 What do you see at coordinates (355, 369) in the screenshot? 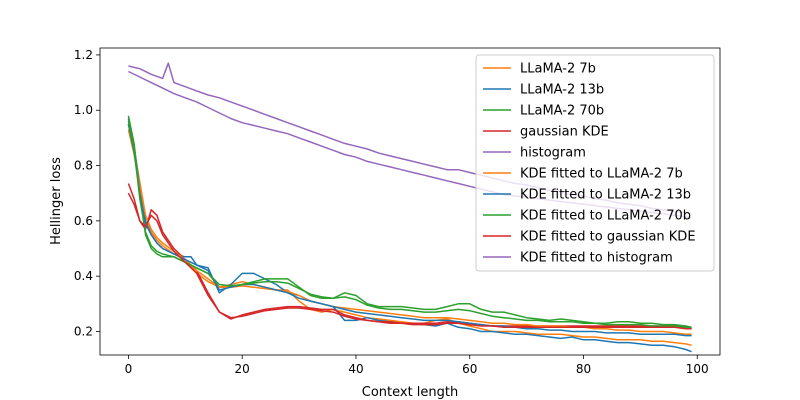
I see `x-tick-label: 40` at bounding box center [355, 369].